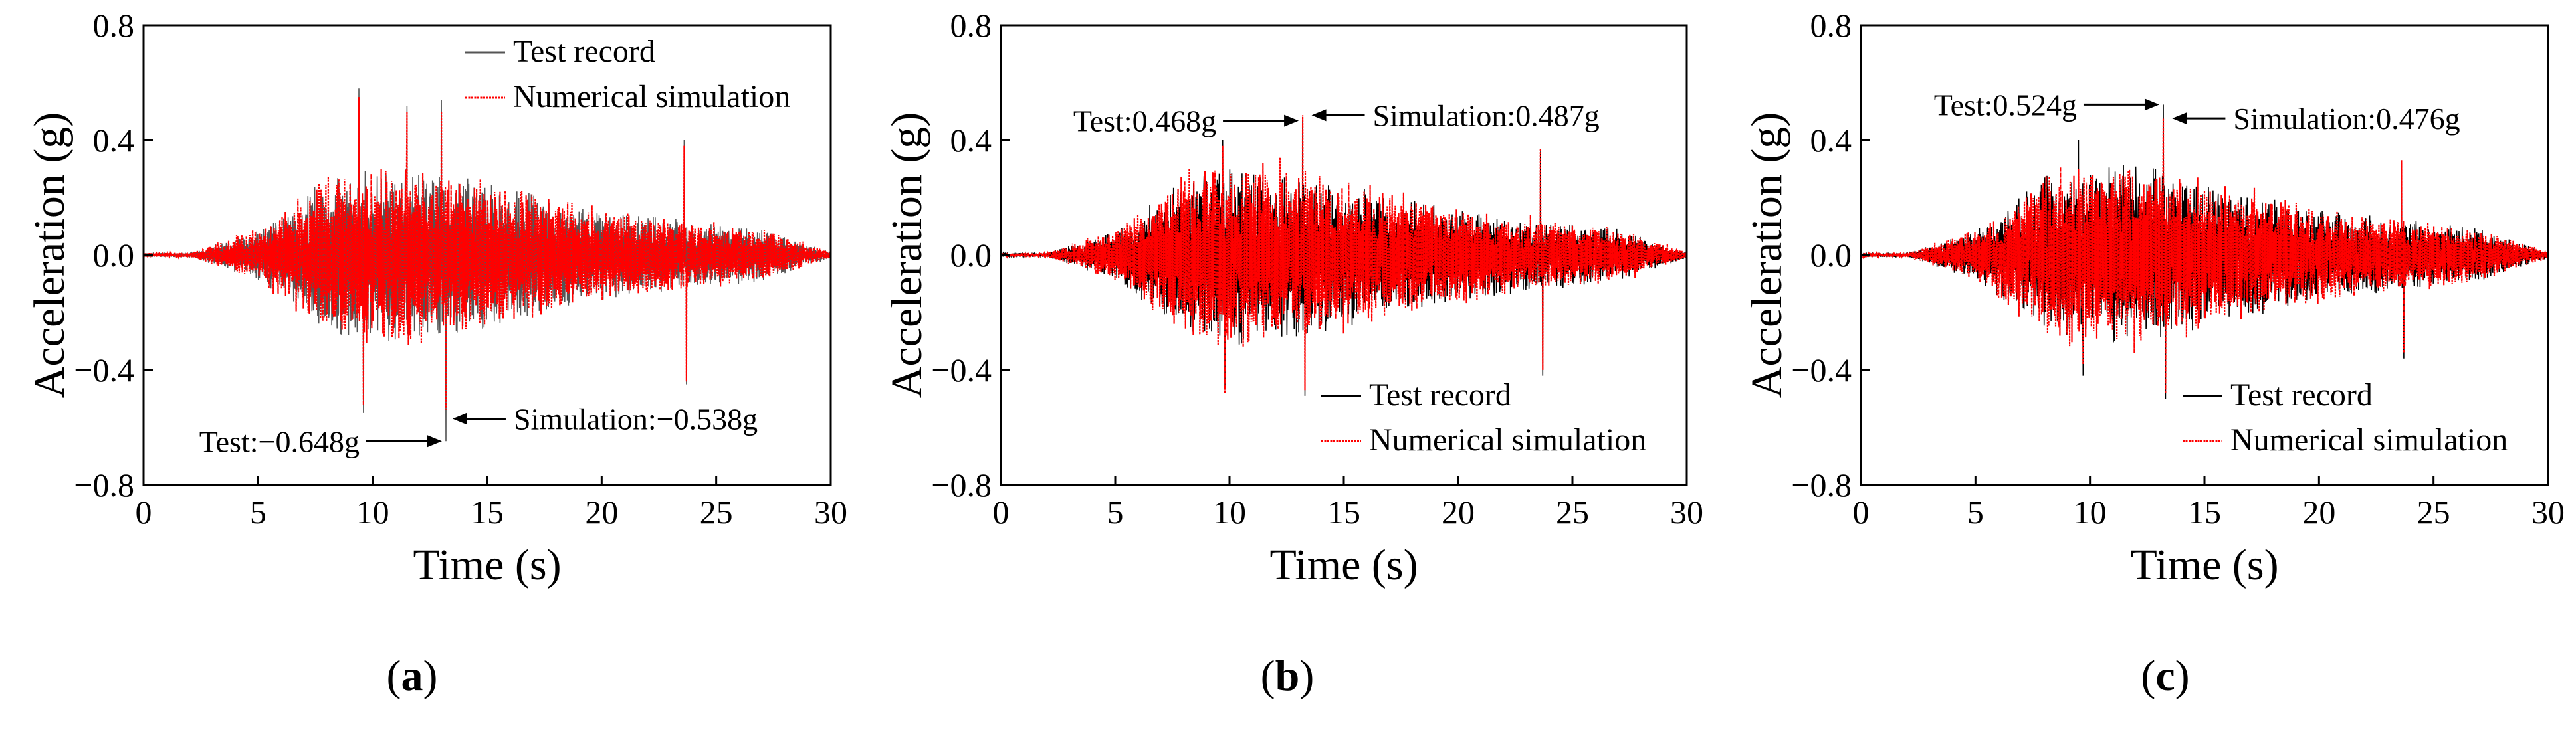 This screenshot has height=730, width=2576. I want to click on caption-a: (a), so click(412, 676).